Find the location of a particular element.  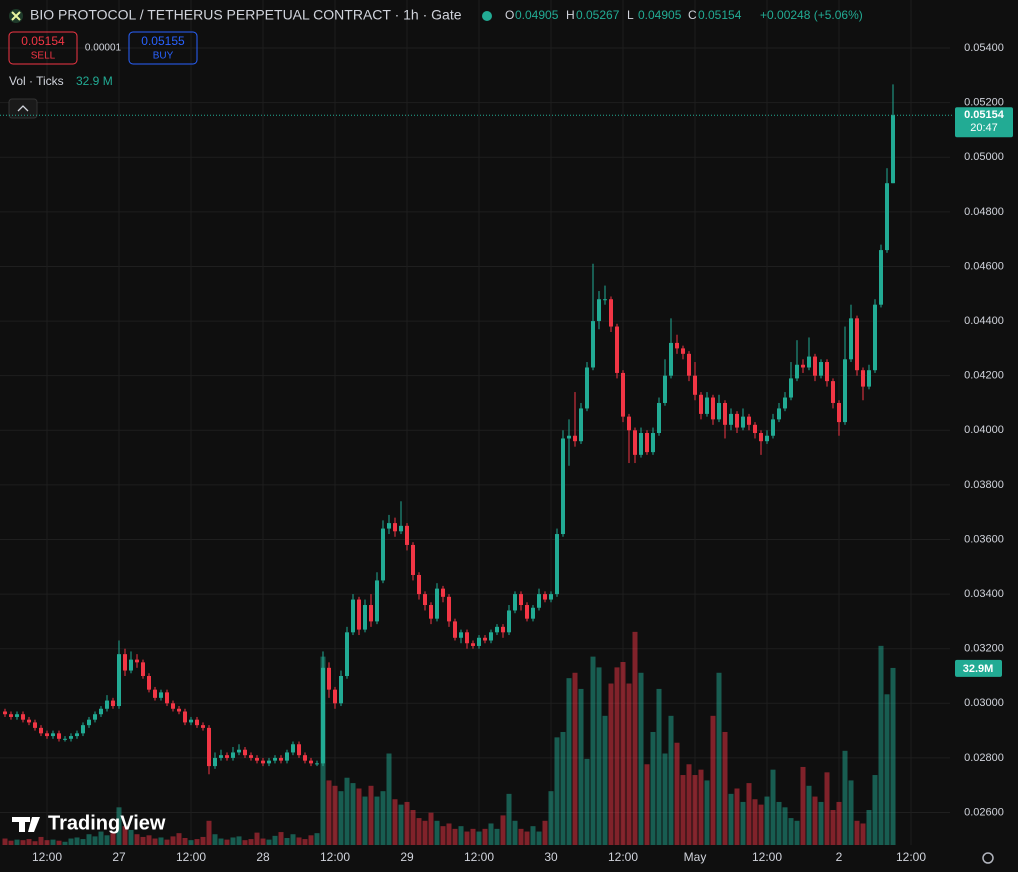

volume-tag is located at coordinates (978, 668).